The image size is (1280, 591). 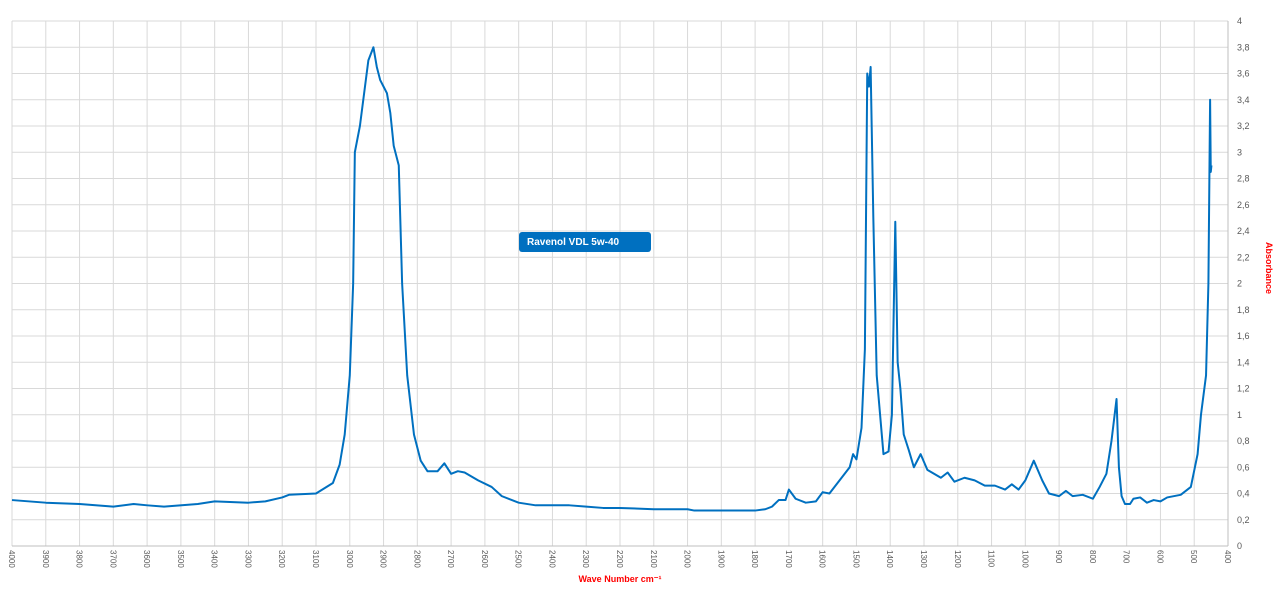 What do you see at coordinates (1243, 100) in the screenshot?
I see `y-tick-label: 3,4` at bounding box center [1243, 100].